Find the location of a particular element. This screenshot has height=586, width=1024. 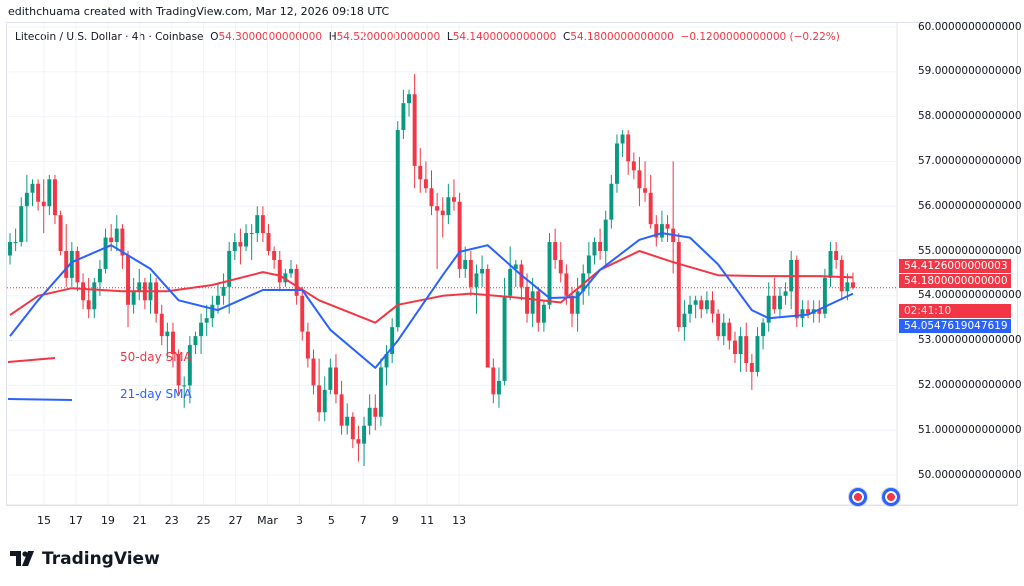

symbol-name: Litecoin / U.S. Dollar · 4h · Coinbase is located at coordinates (109, 37).